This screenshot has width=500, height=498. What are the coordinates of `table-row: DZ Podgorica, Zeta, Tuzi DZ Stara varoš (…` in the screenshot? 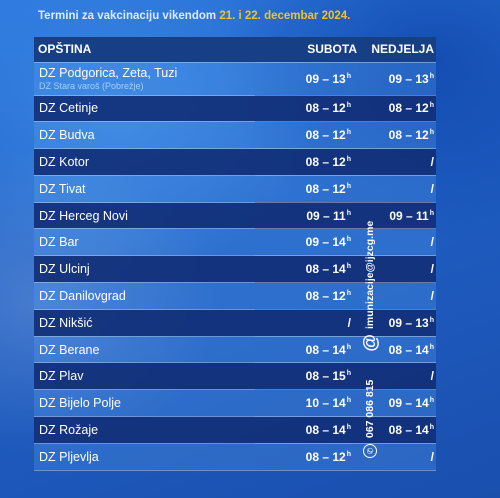 It's located at (235, 79).